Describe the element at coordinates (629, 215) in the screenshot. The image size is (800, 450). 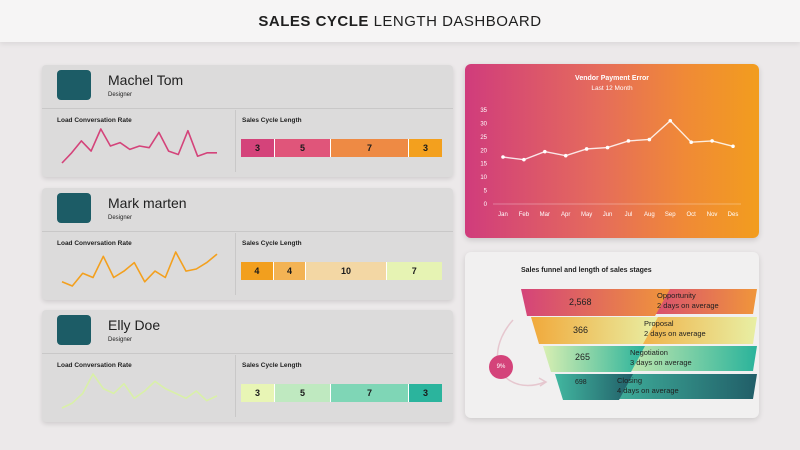
I see `x-tick-label: Jul` at that location.